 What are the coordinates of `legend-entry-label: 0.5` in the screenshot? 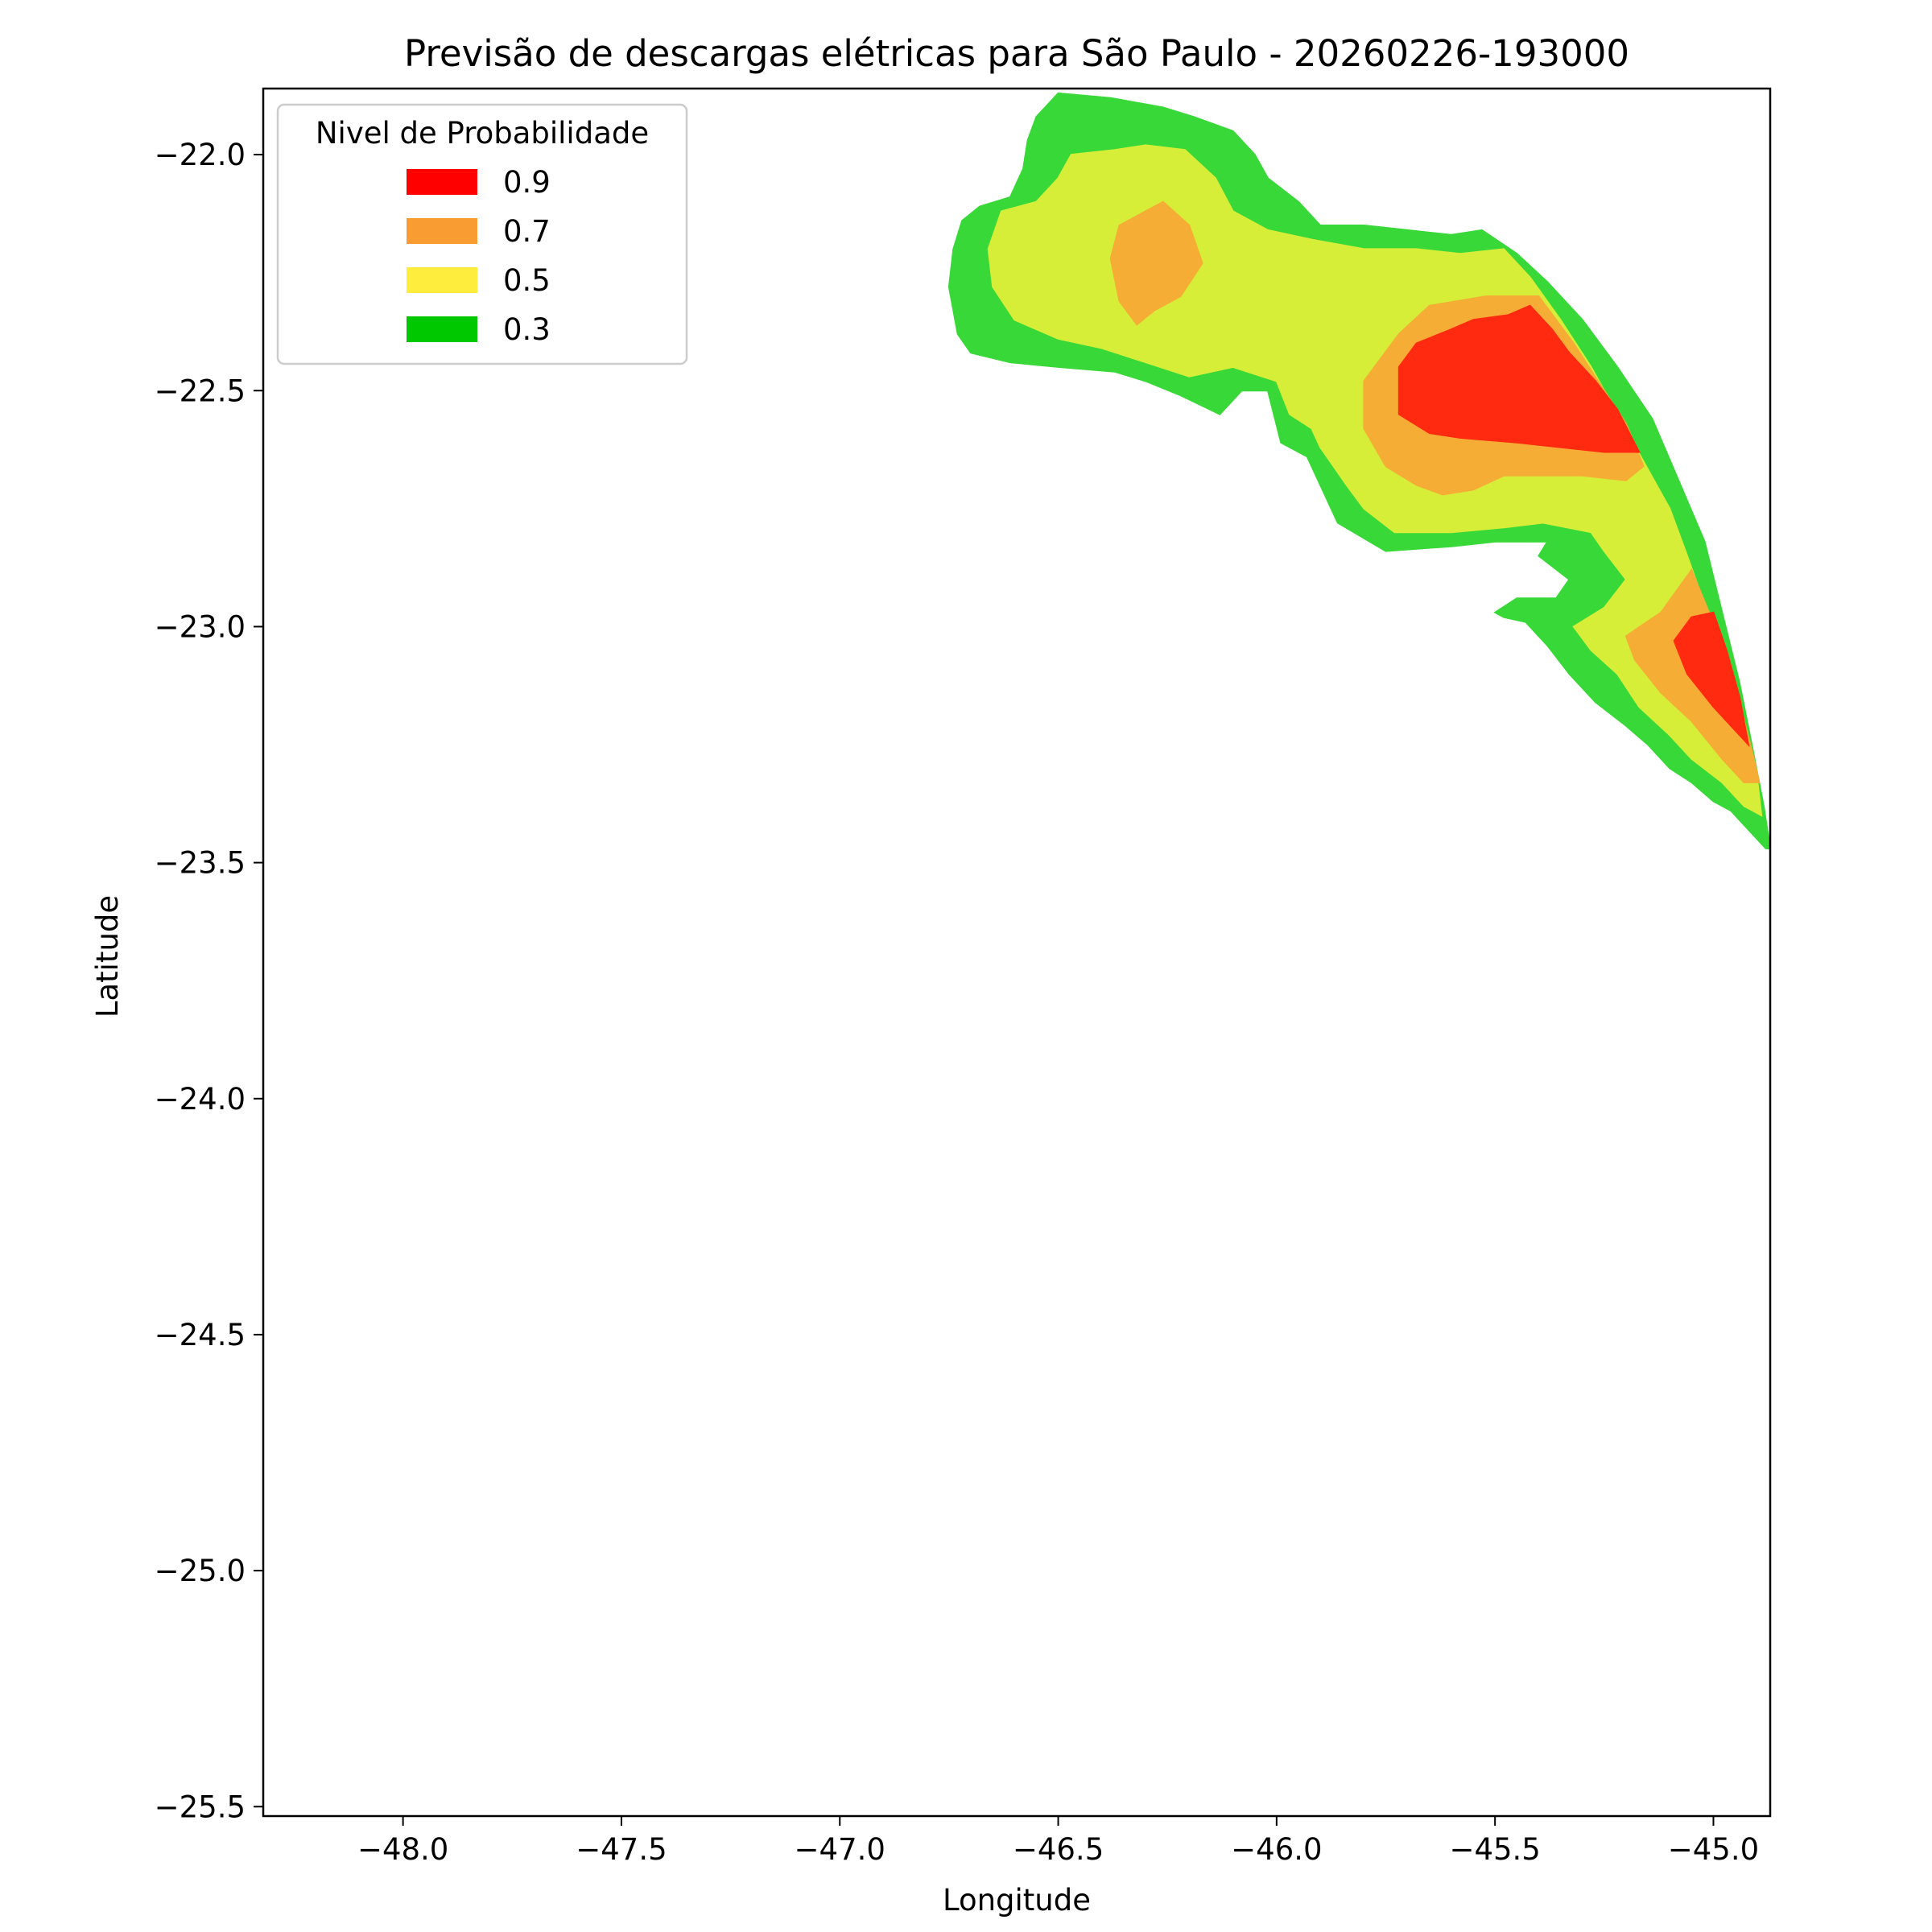 It's located at (527, 280).